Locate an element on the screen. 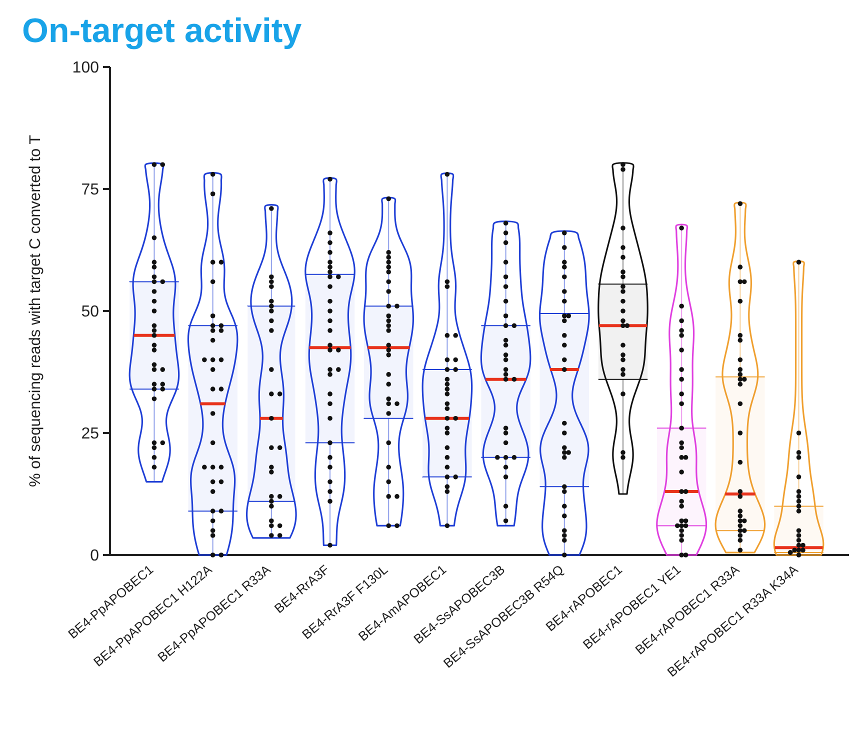 The width and height of the screenshot is (851, 741). y-axis-title: % of sequencing reads with target C converted to T is located at coordinates (35, 311).